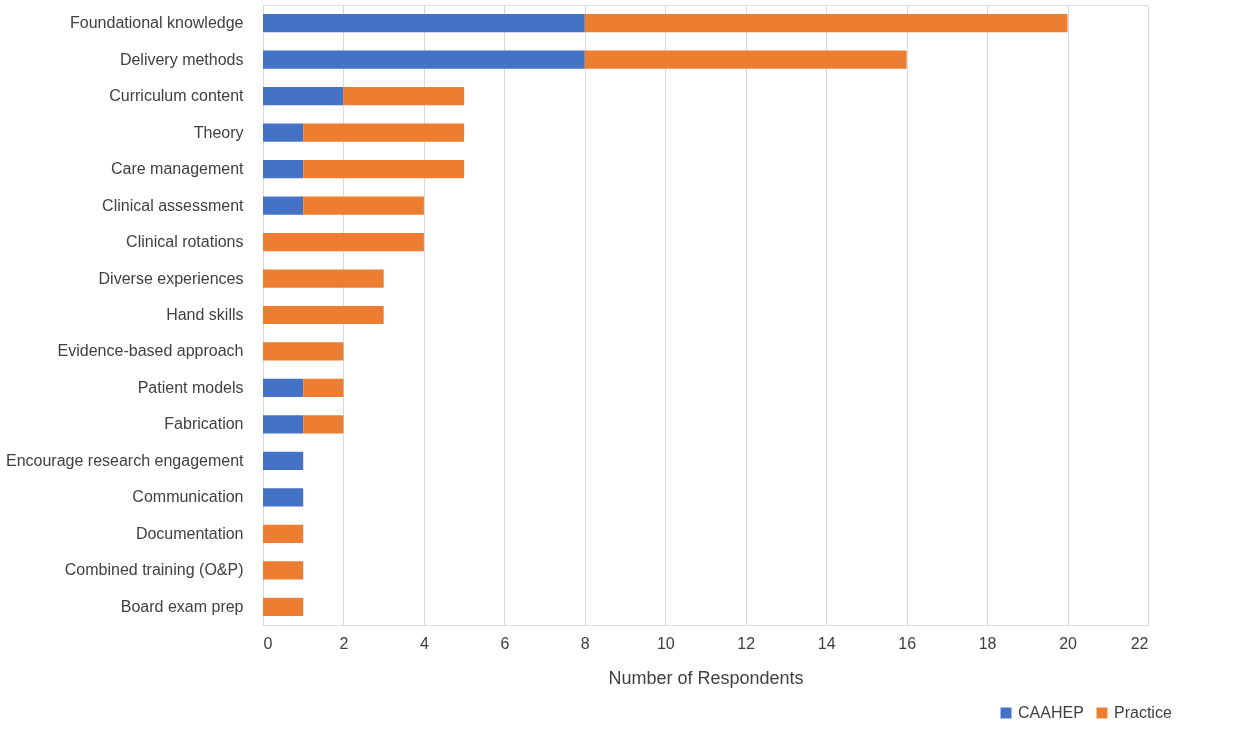 The height and width of the screenshot is (748, 1239). I want to click on y-tick-label: Hand skills, so click(205, 314).